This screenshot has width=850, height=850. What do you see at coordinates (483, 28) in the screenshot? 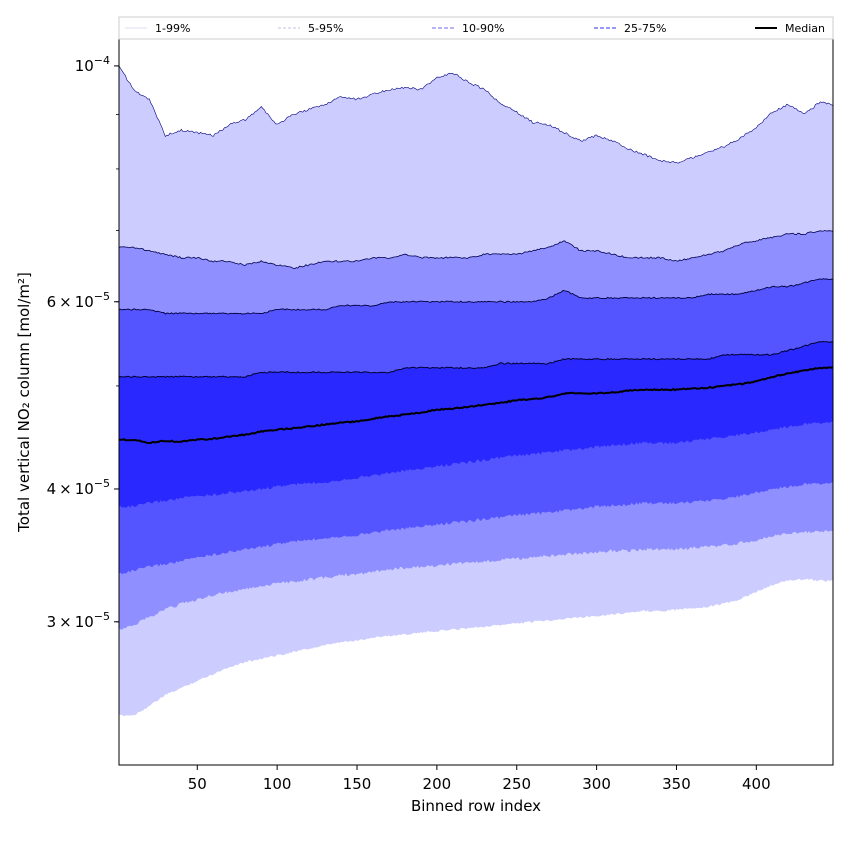
I see `legend-label: 10-90%` at bounding box center [483, 28].